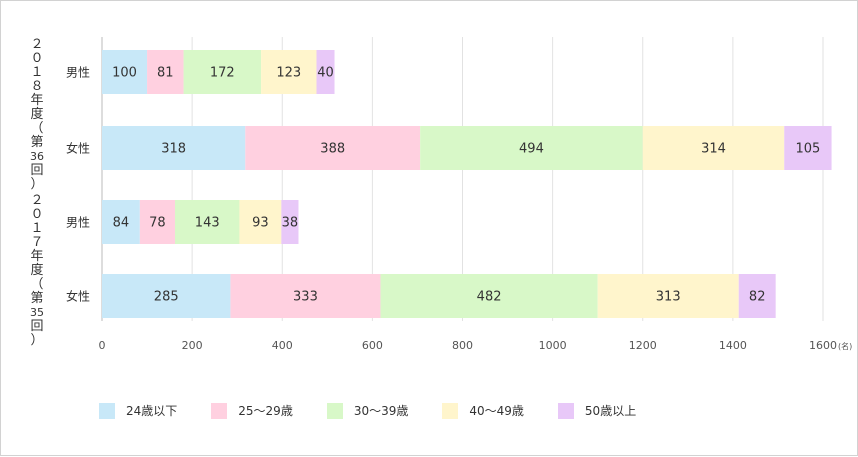 This screenshot has height=457, width=858. I want to click on x-tick-label: 1600, so click(823, 345).